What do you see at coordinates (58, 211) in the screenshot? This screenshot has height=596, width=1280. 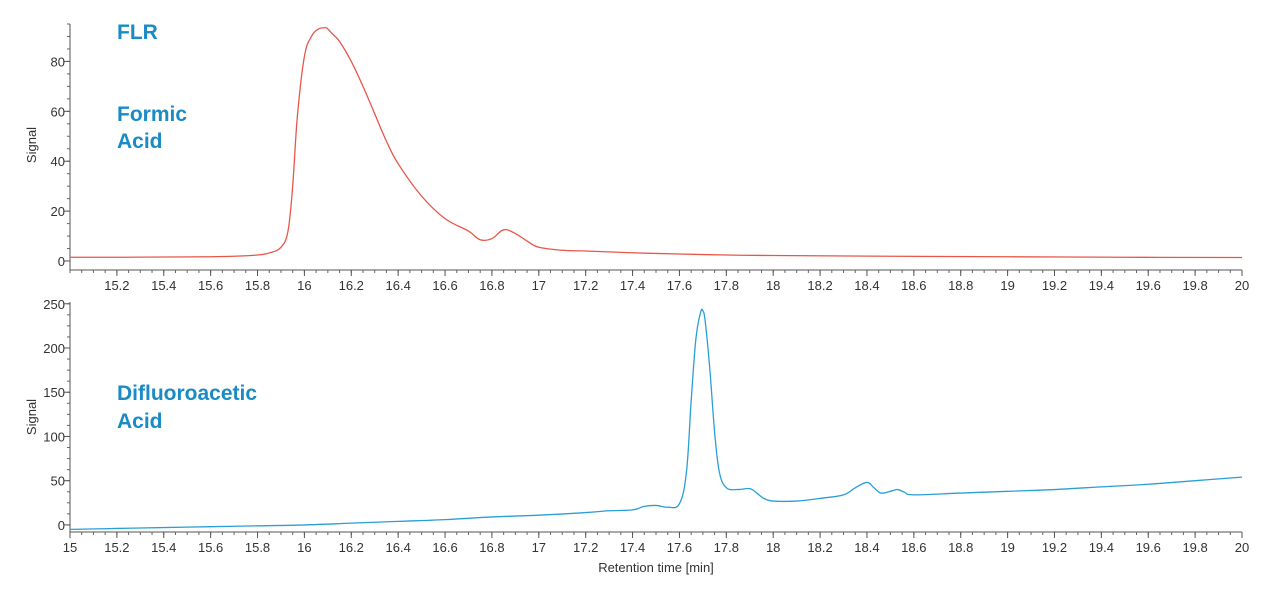 I see `y-tick-label: 20` at bounding box center [58, 211].